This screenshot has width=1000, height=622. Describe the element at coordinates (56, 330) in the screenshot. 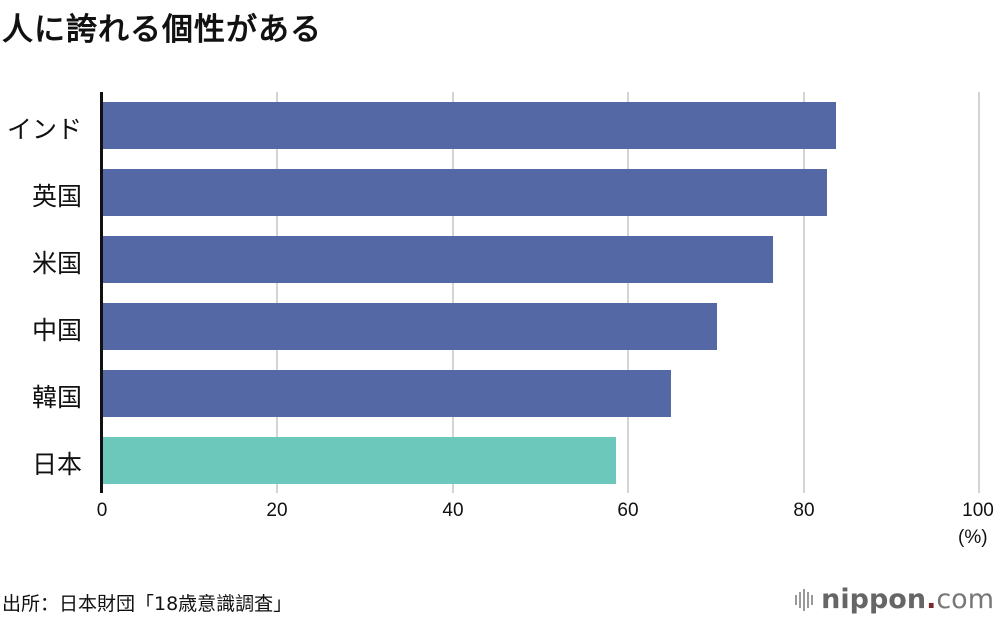

I see `category-label: 中国` at that location.